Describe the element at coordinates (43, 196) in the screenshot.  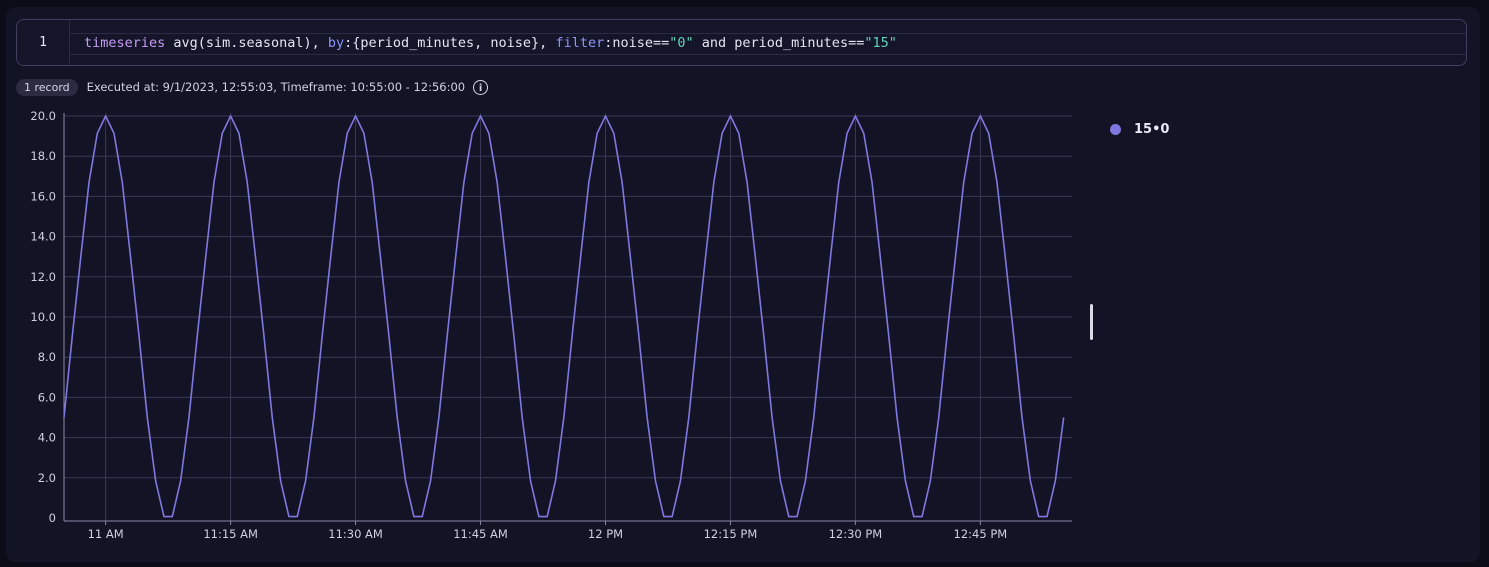
I see `y-tick-label: 16.0` at that location.